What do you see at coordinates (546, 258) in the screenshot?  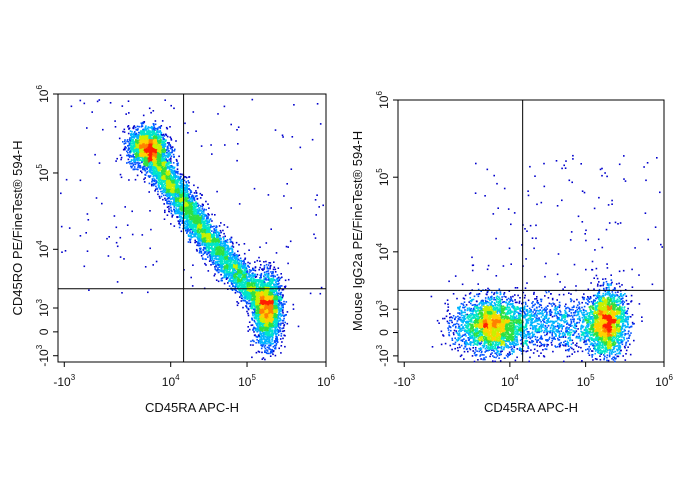 I see `density-dots` at bounding box center [546, 258].